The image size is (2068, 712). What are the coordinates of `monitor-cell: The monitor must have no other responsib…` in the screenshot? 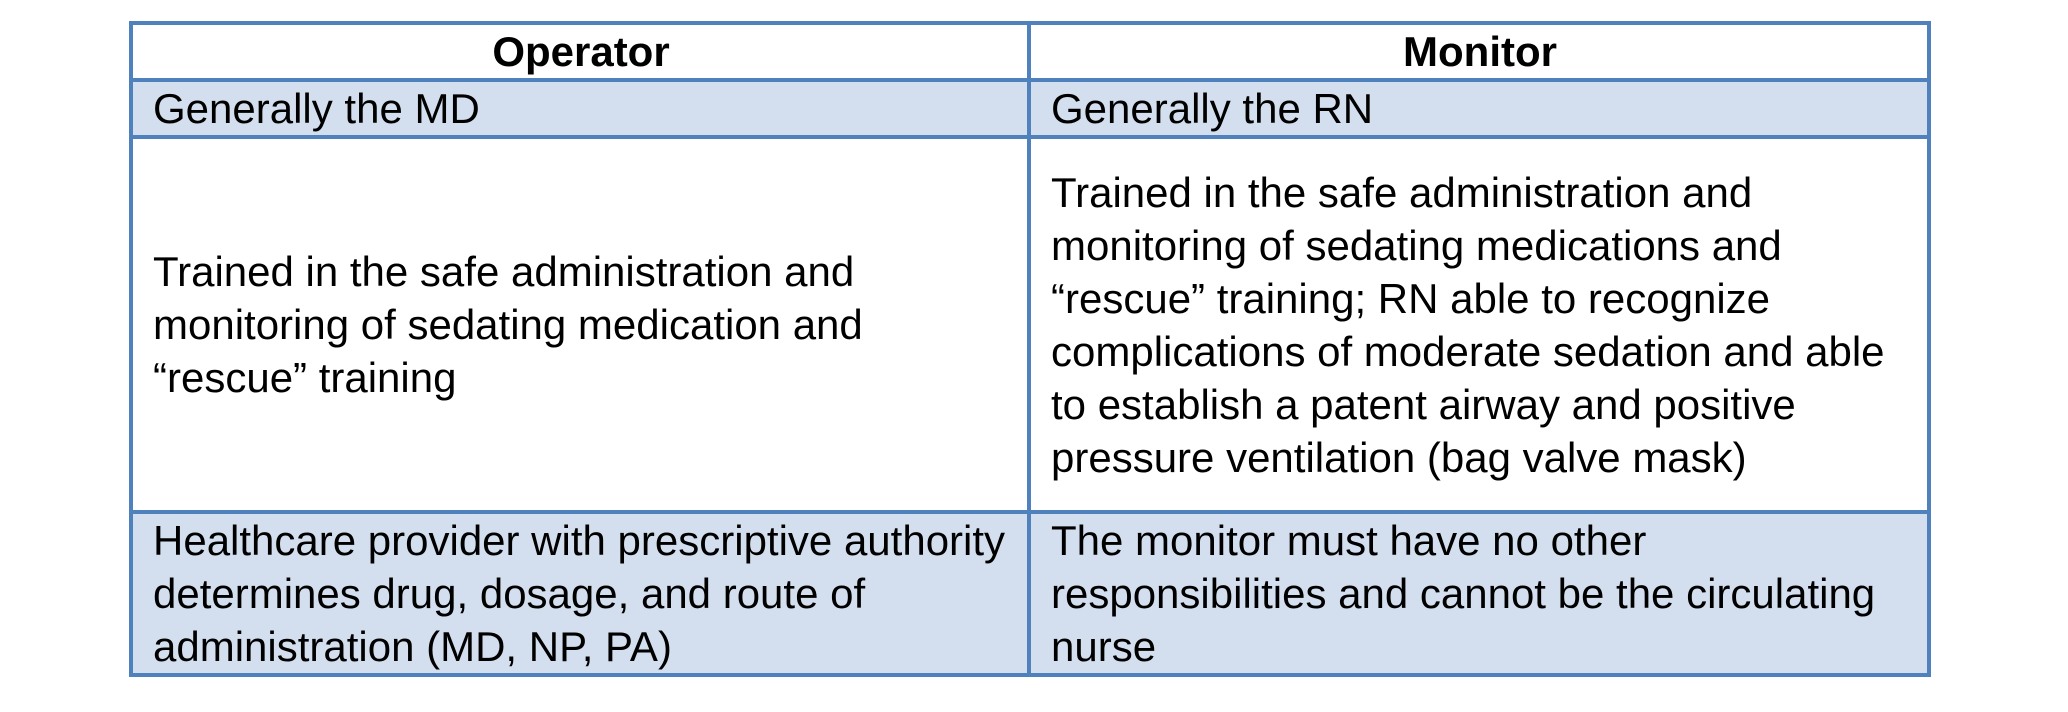 It's located at (1479, 593).